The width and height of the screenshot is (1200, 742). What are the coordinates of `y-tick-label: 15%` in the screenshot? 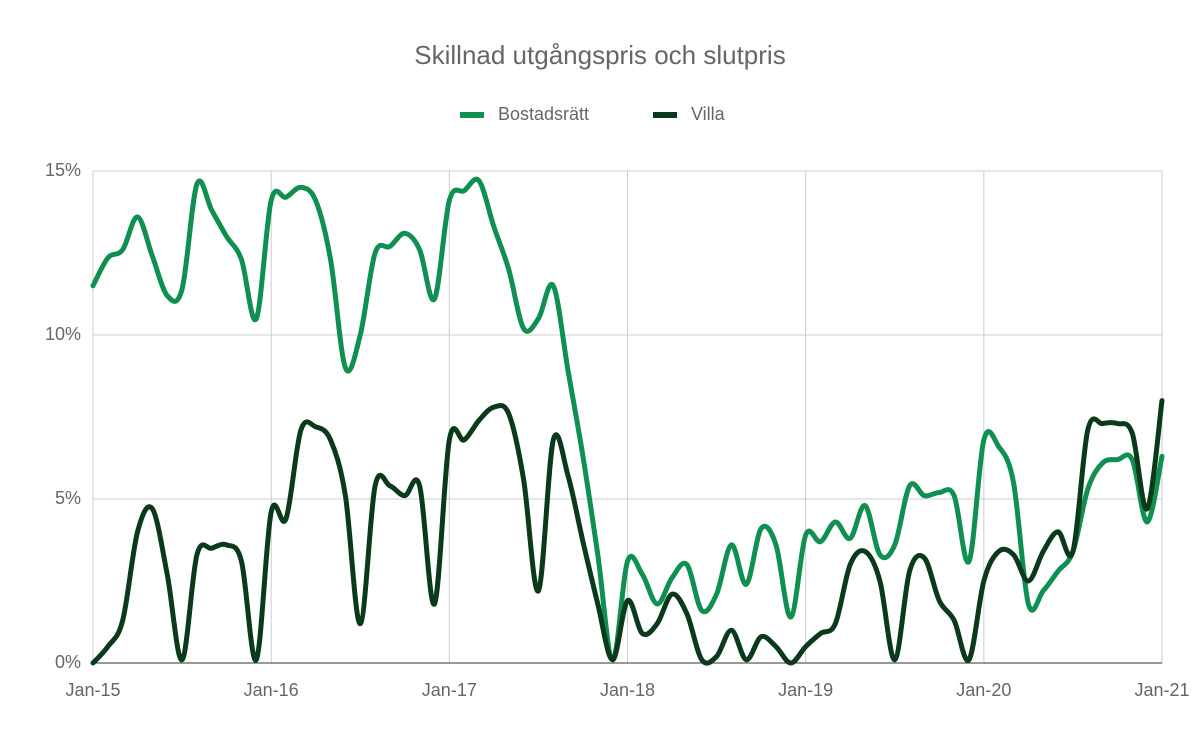 It's located at (63, 170).